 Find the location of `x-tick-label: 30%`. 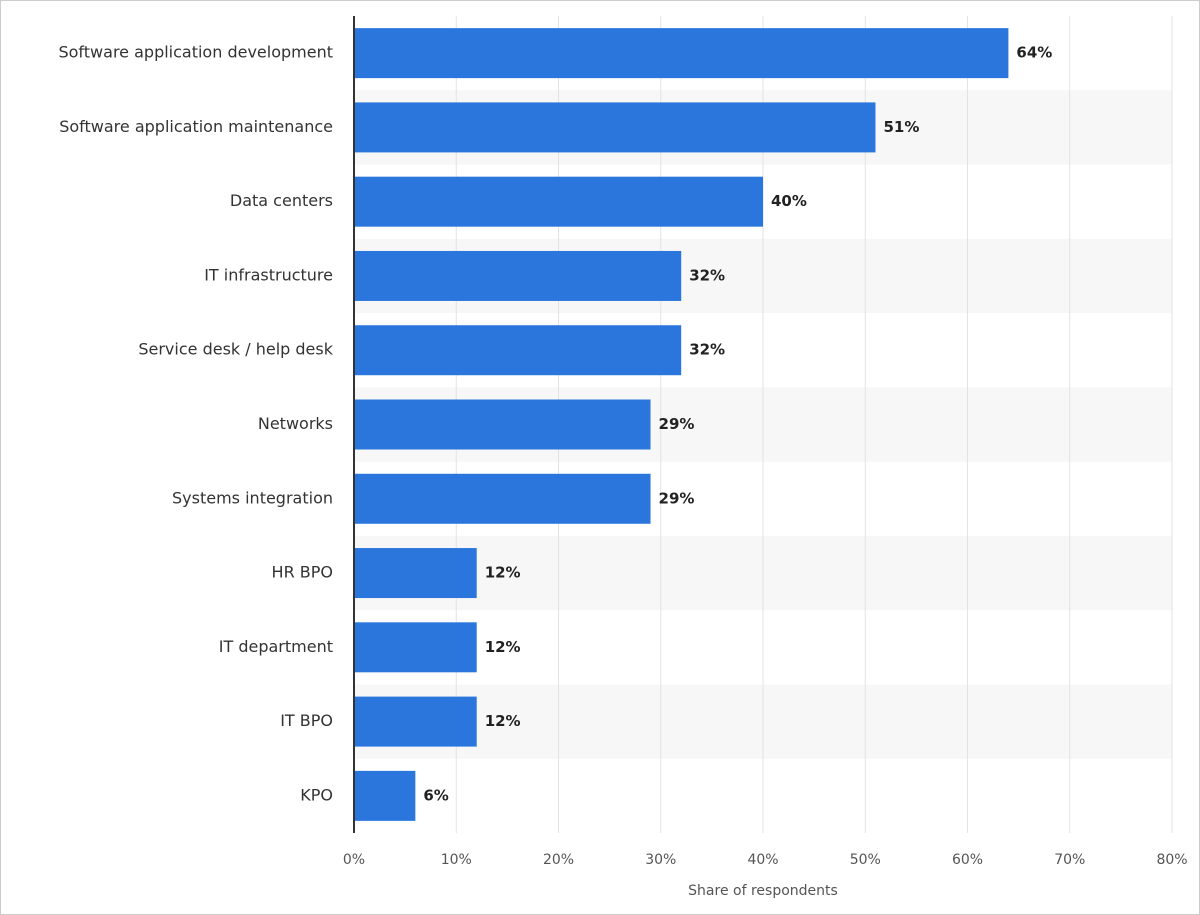

x-tick-label: 30% is located at coordinates (660, 860).